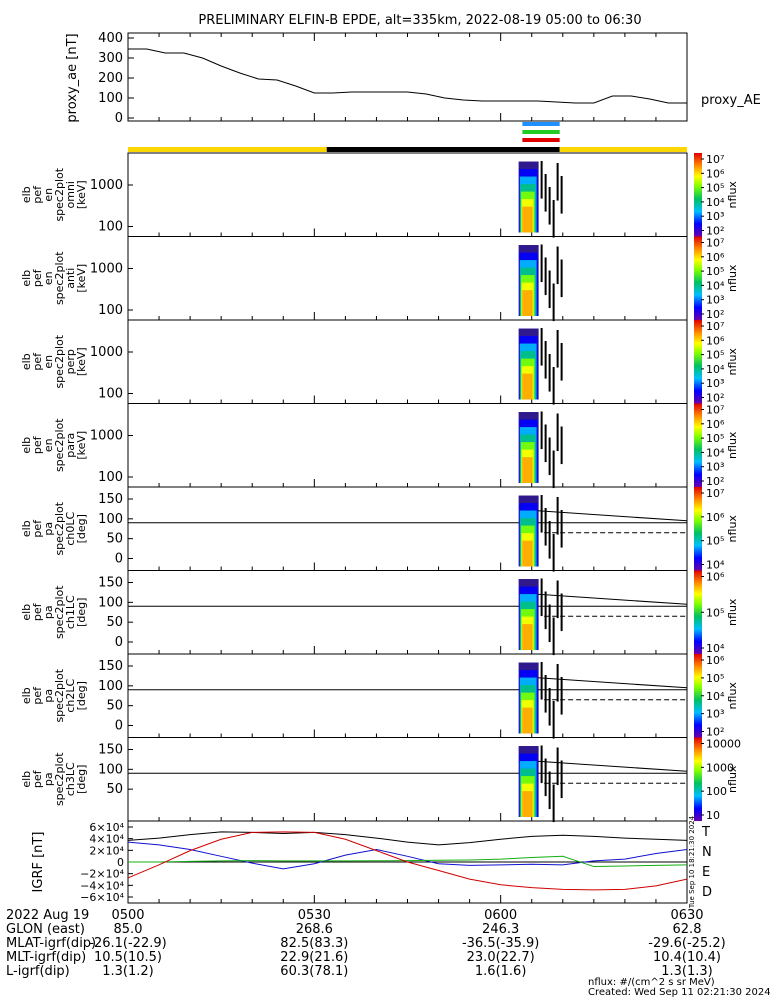  Describe the element at coordinates (731, 100) in the screenshot. I see `ae-legend: proxy_AE` at that location.